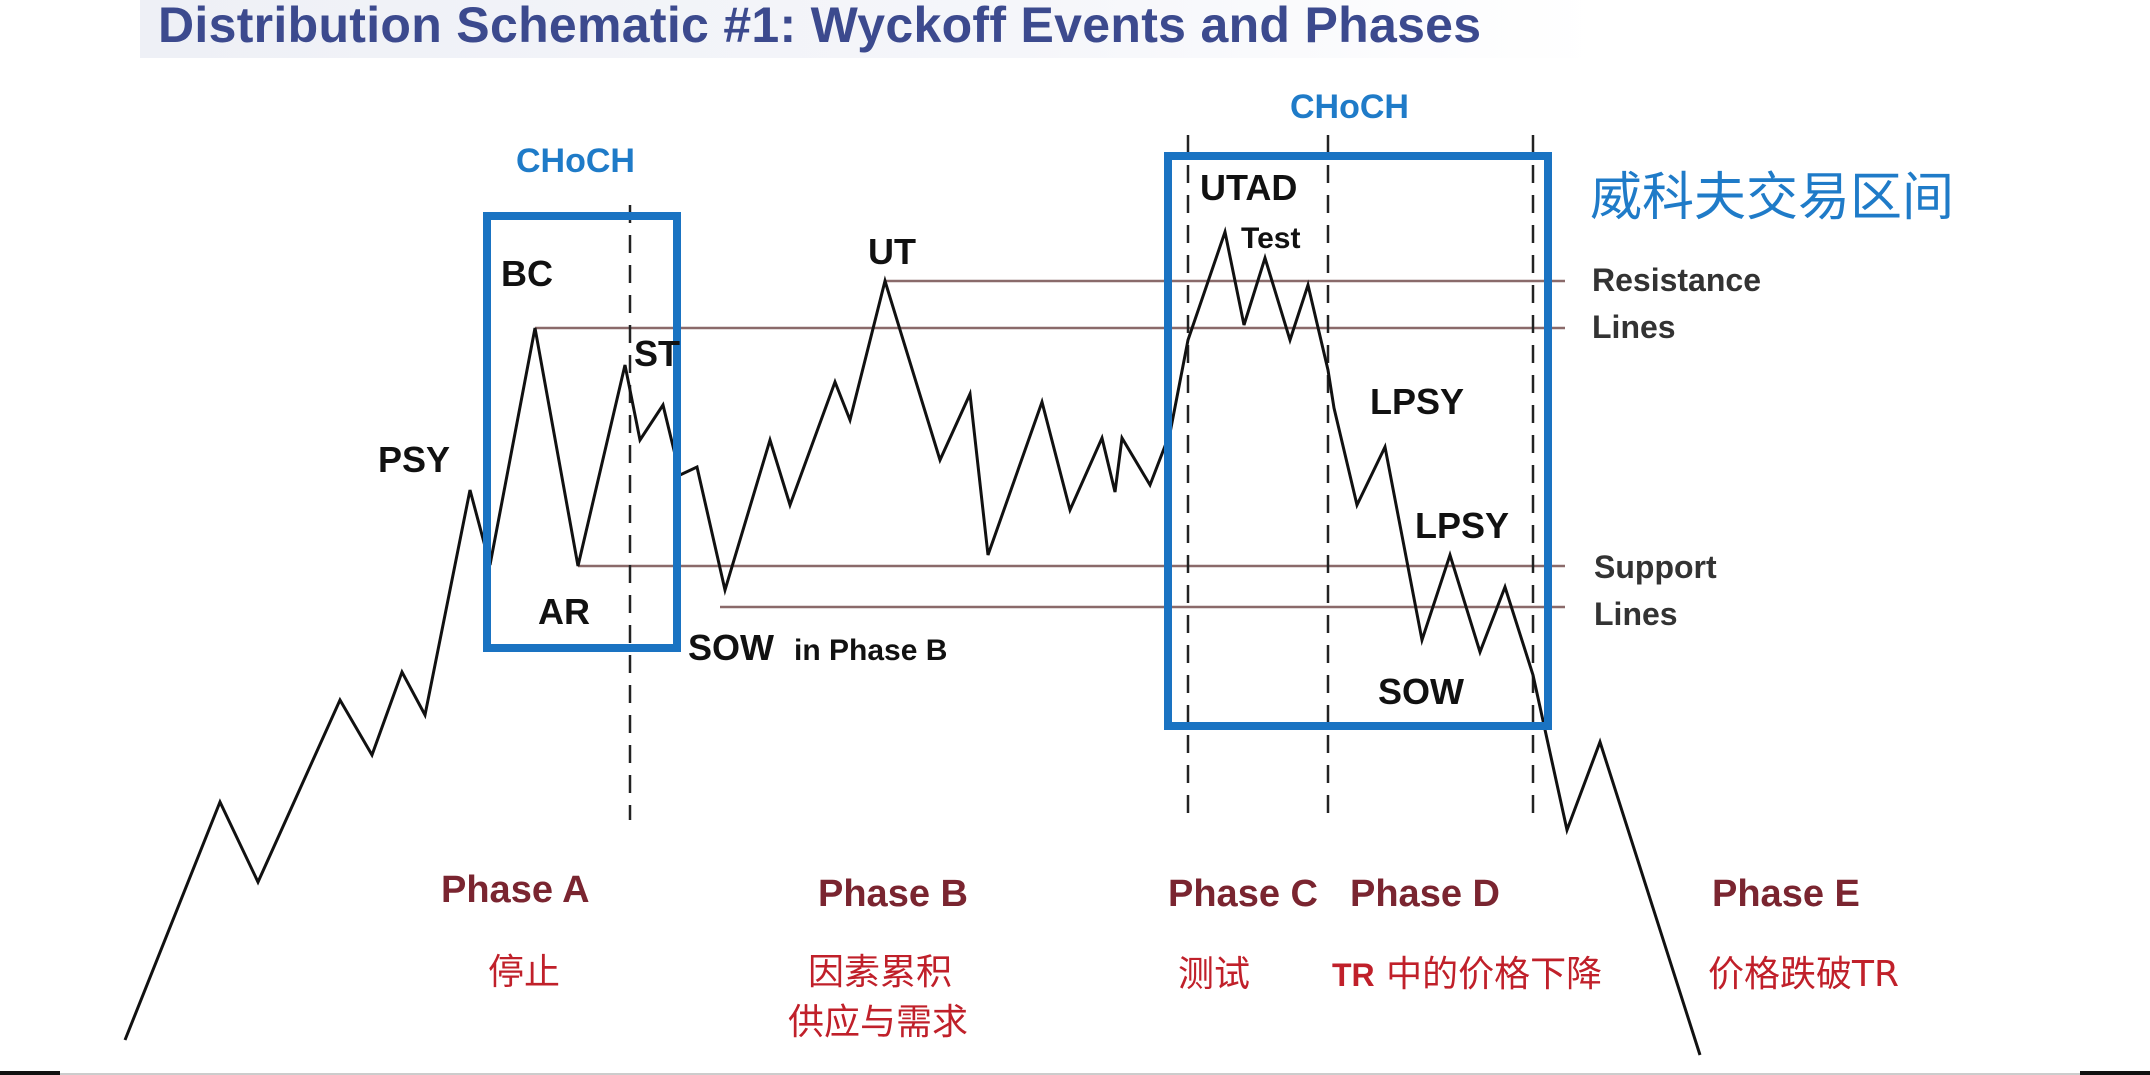 This screenshot has height=1075, width=2150. Describe the element at coordinates (1214, 974) in the screenshot. I see `phase-c-cn: 测试` at that location.